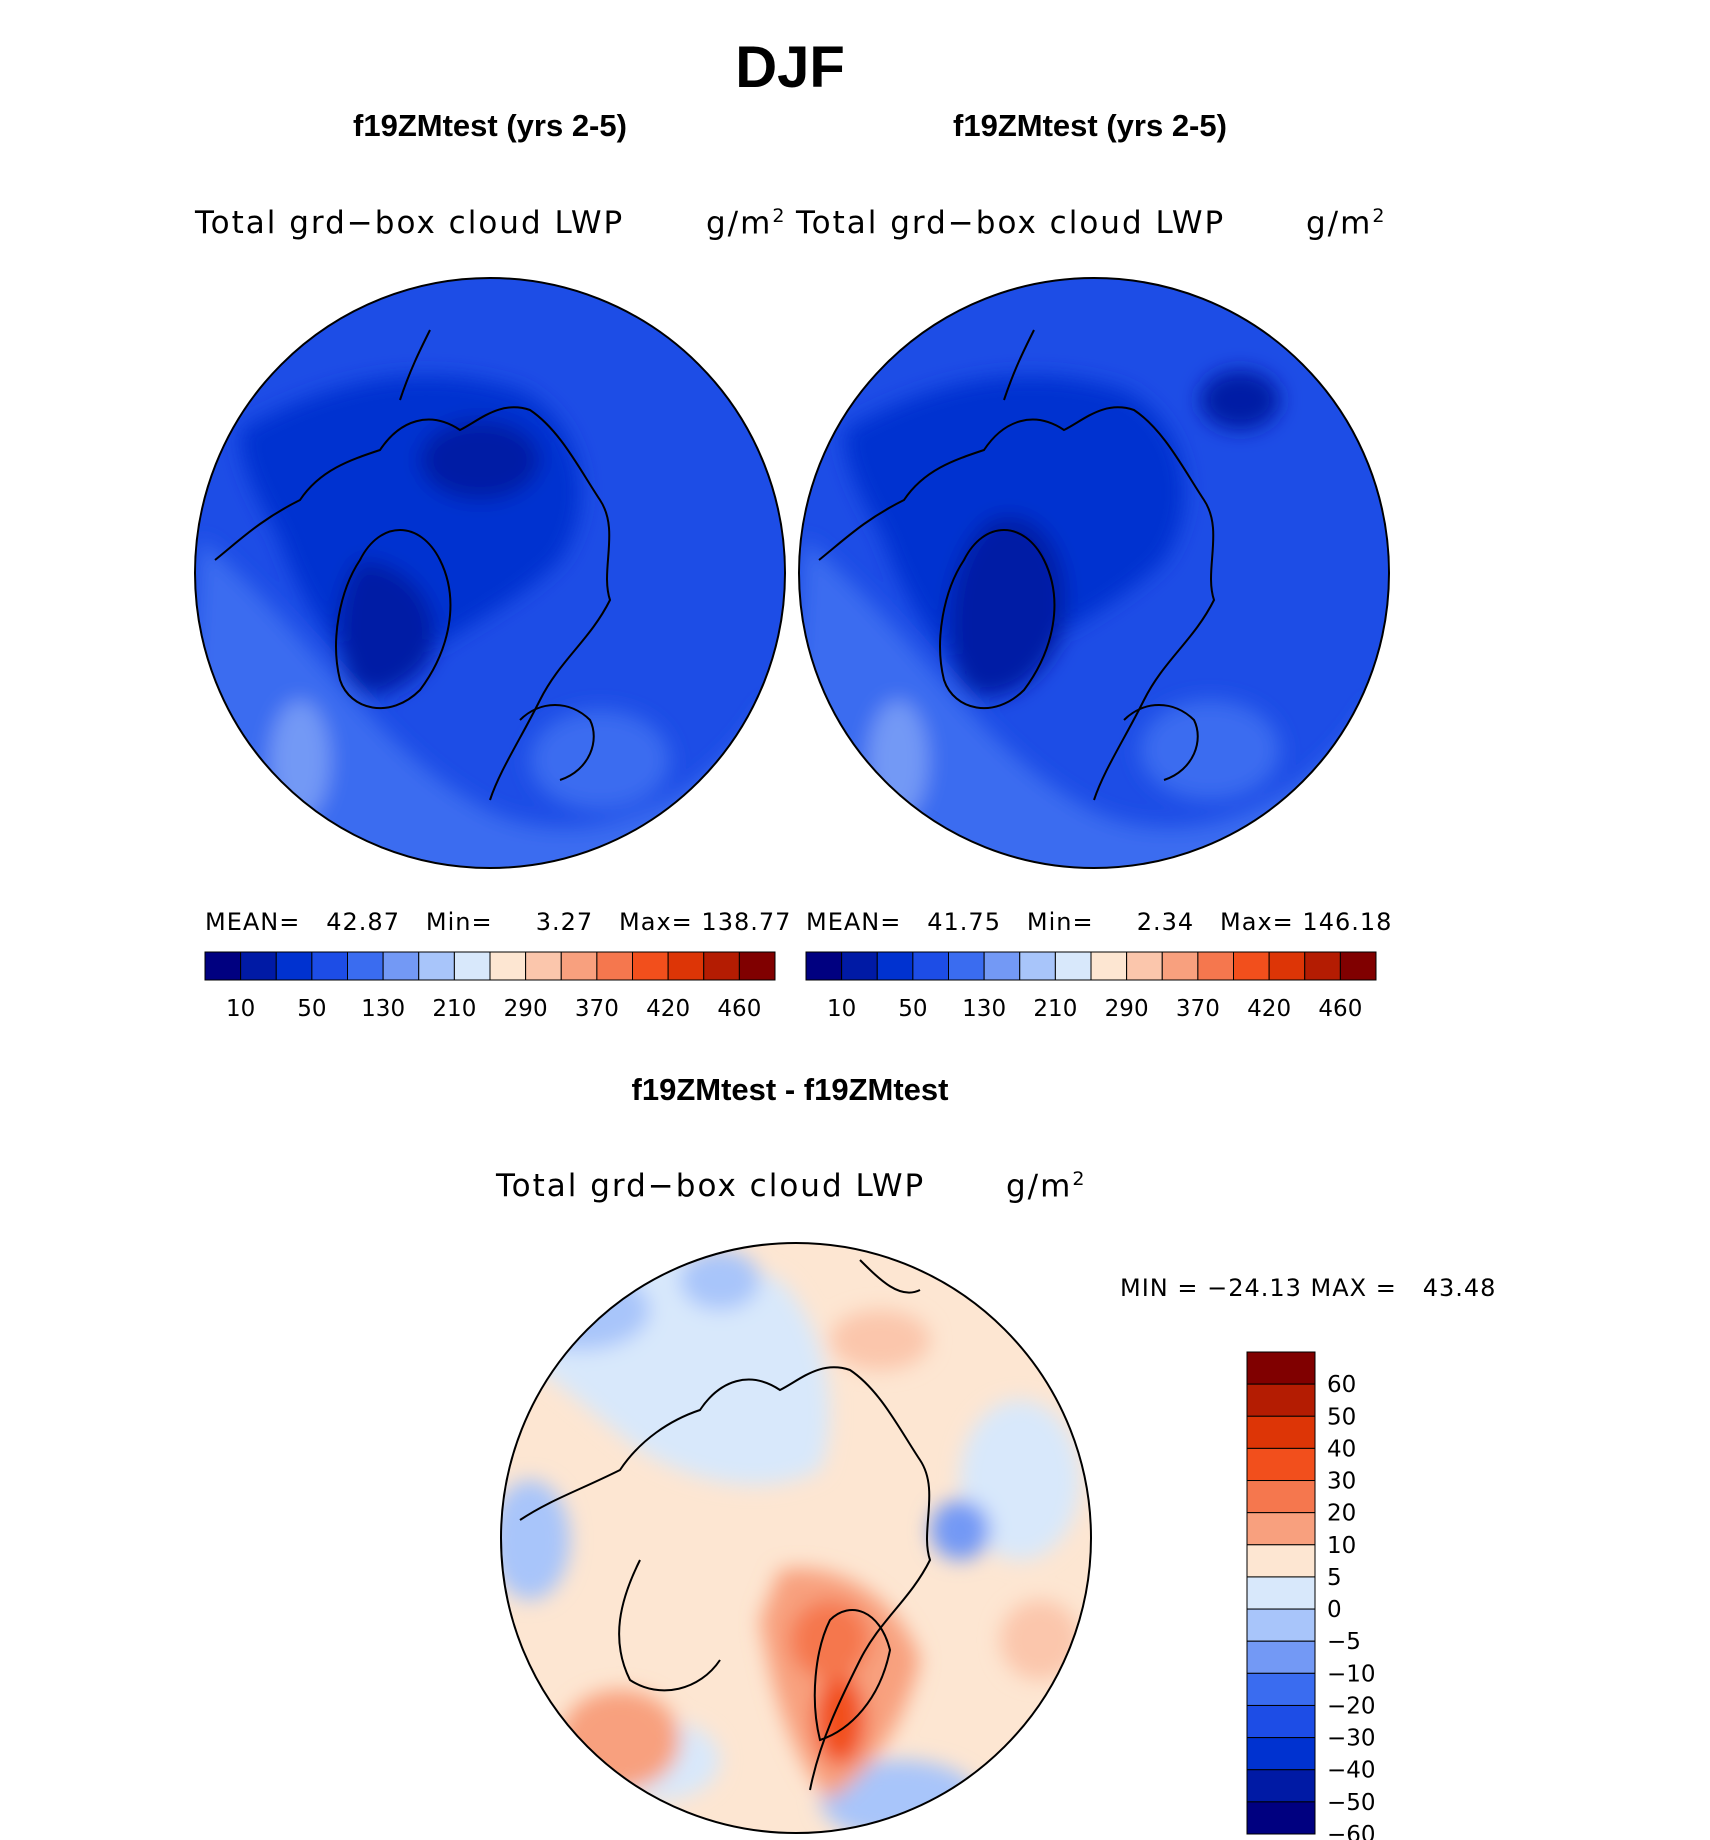 The image size is (1710, 1840). I want to click on colorbar-panel-1: 10 50 130 210 290 370 420 460, so click(490, 986).